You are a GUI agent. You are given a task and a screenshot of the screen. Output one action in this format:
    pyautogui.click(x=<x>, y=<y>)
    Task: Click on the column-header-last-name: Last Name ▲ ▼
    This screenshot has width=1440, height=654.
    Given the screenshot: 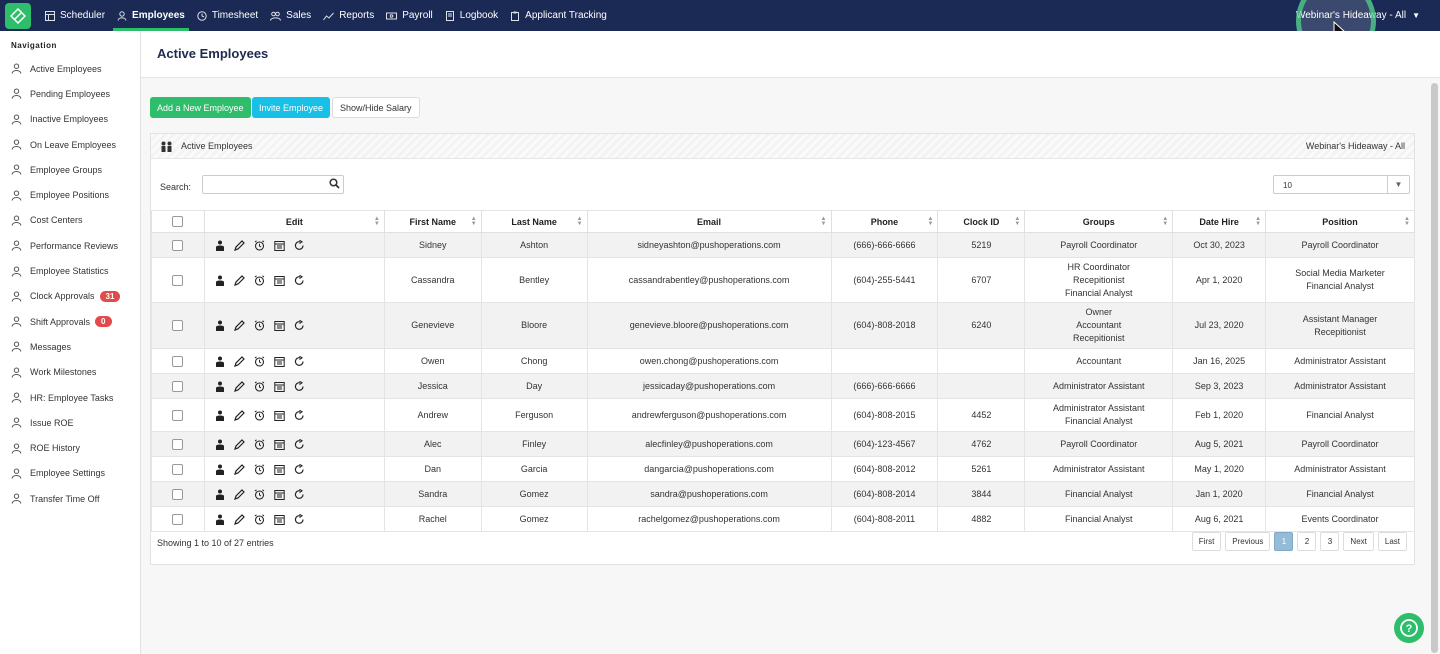 What is the action you would take?
    pyautogui.click(x=534, y=221)
    